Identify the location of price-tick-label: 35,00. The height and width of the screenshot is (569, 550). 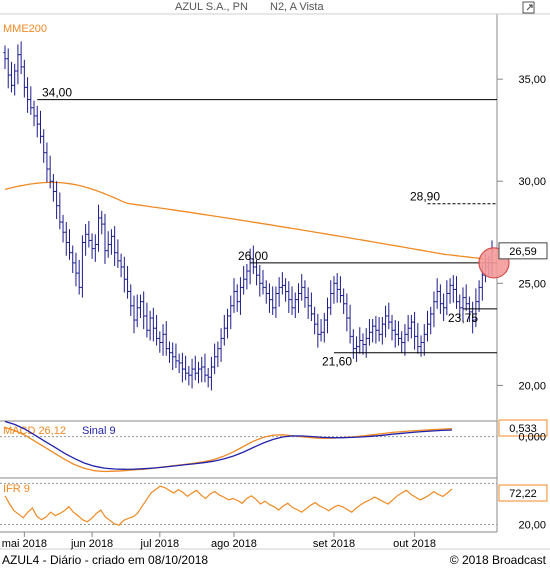
(532, 80).